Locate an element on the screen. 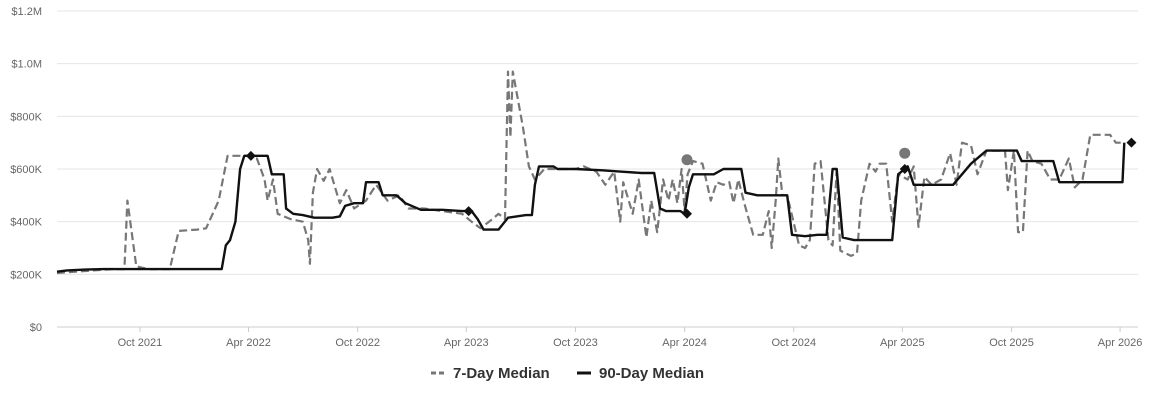 This screenshot has width=1150, height=401. legend-item-90-day-median: 90-Day Median is located at coordinates (640, 373).